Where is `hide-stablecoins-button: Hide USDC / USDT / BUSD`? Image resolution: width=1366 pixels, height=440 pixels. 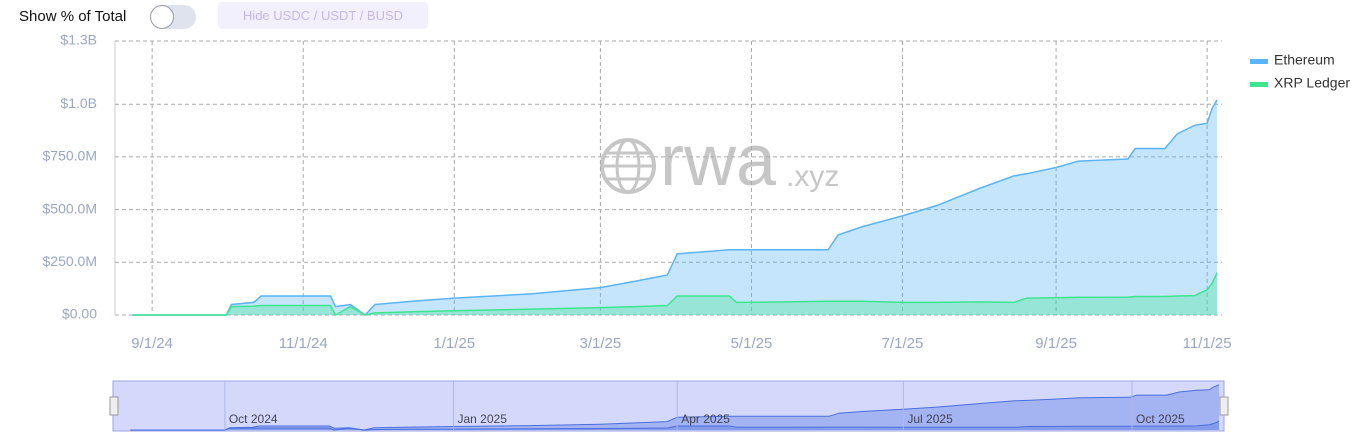 hide-stablecoins-button: Hide USDC / USDT / BUSD is located at coordinates (323, 15).